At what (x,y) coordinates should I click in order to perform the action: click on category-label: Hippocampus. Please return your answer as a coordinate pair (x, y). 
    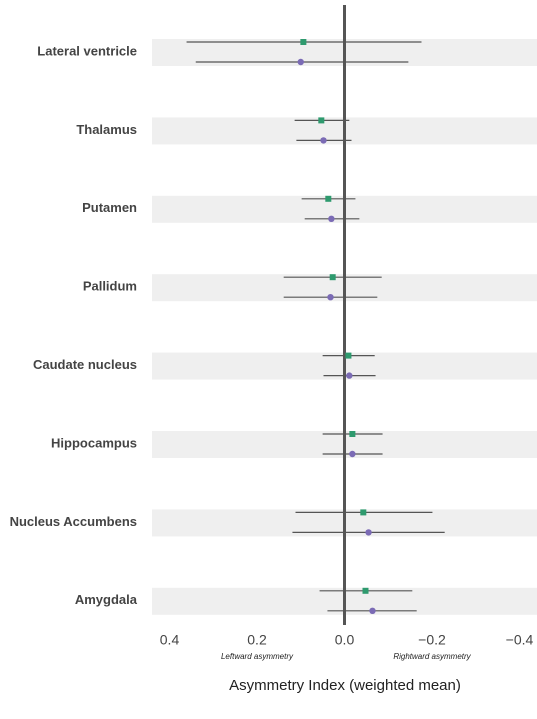
    Looking at the image, I should click on (94, 442).